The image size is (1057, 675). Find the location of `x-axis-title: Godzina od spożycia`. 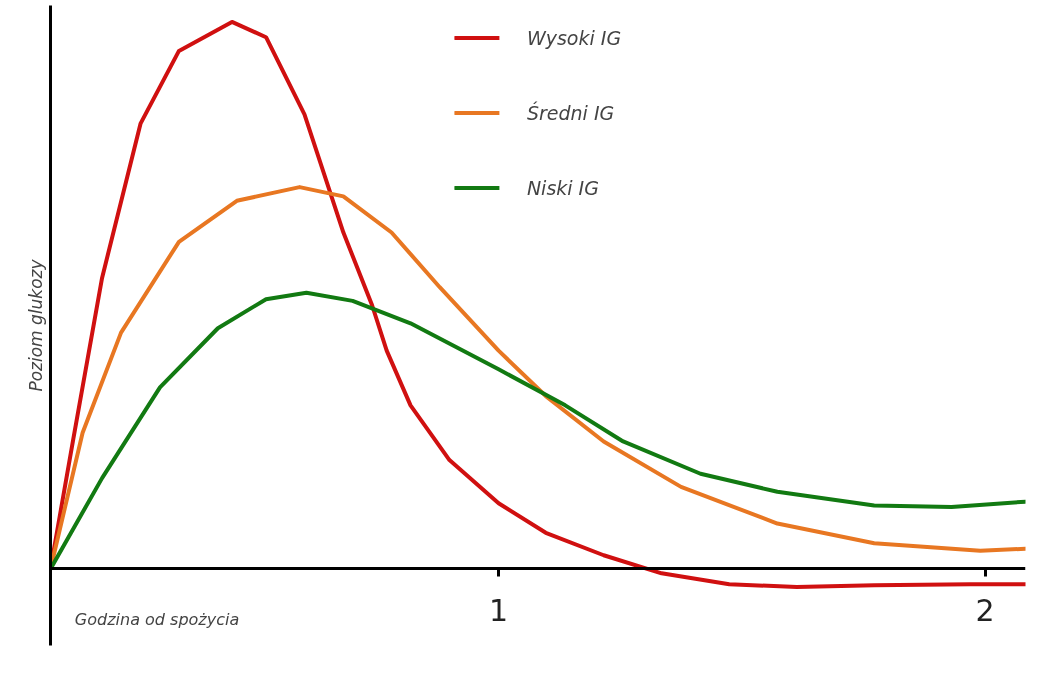

x-axis-title: Godzina od spożycia is located at coordinates (157, 620).